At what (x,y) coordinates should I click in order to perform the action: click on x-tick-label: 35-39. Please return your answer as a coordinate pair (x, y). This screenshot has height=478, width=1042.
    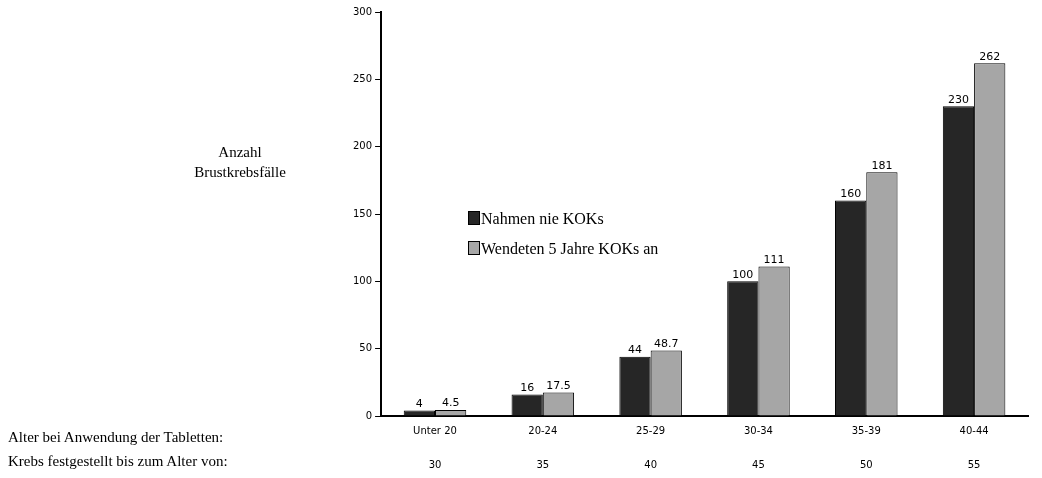
    Looking at the image, I should click on (866, 430).